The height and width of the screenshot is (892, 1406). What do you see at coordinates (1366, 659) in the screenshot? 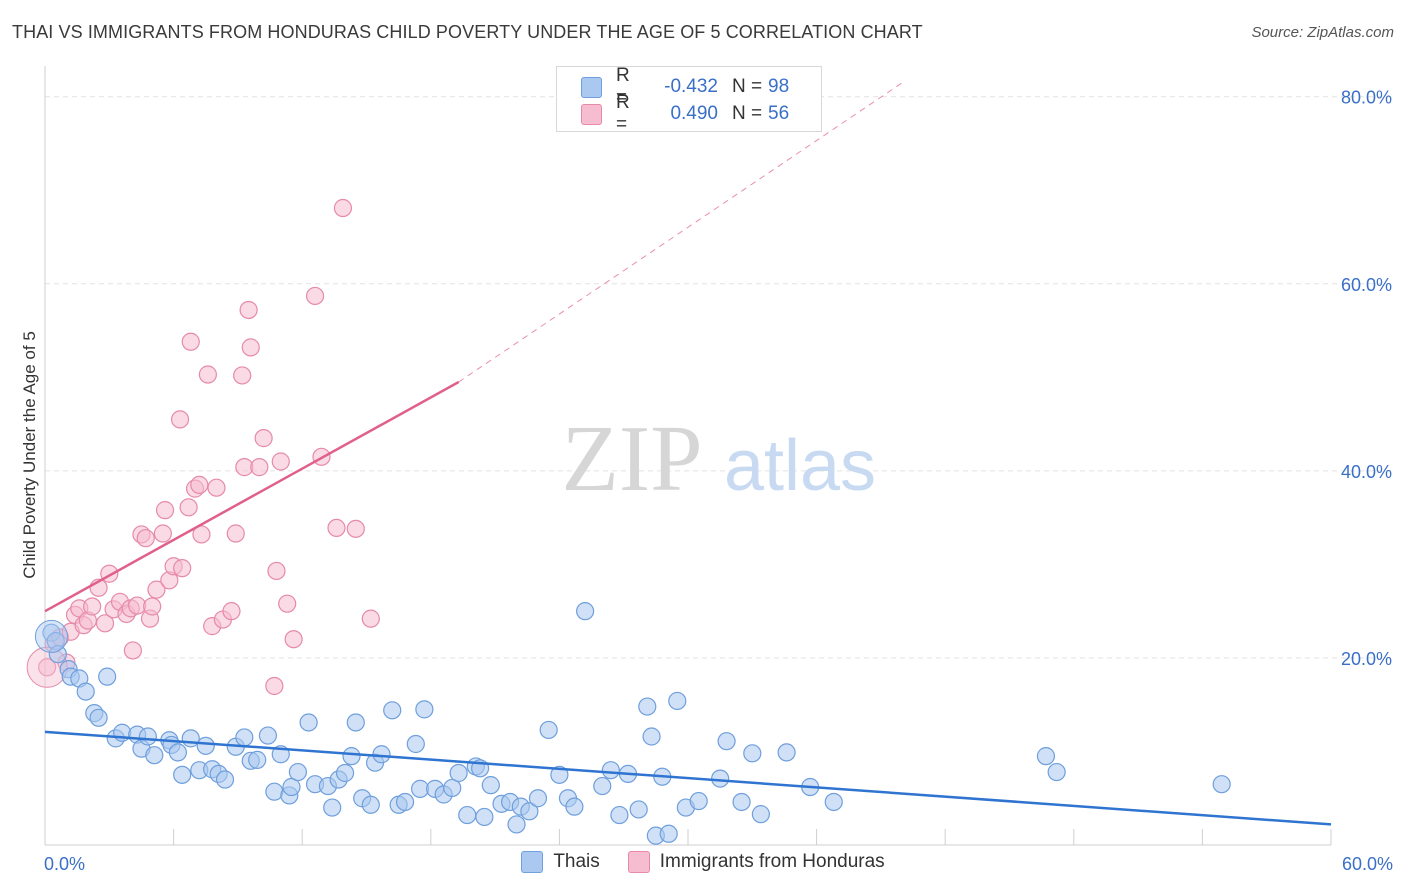
I see `y-tick-label: 20.0%` at bounding box center [1366, 659].